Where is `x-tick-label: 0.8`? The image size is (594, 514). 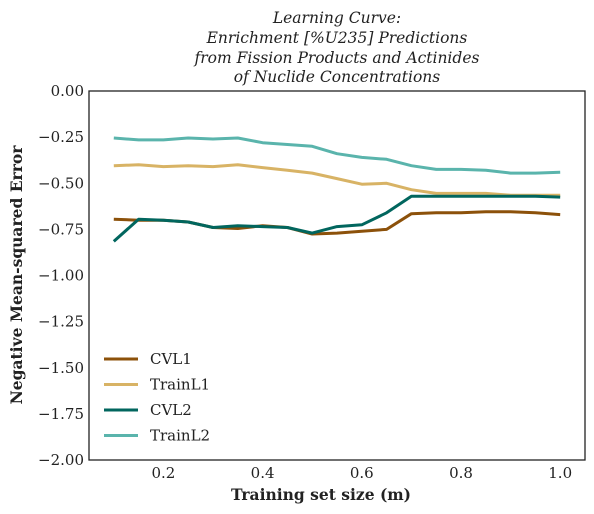
x-tick-label: 0.8 is located at coordinates (461, 473).